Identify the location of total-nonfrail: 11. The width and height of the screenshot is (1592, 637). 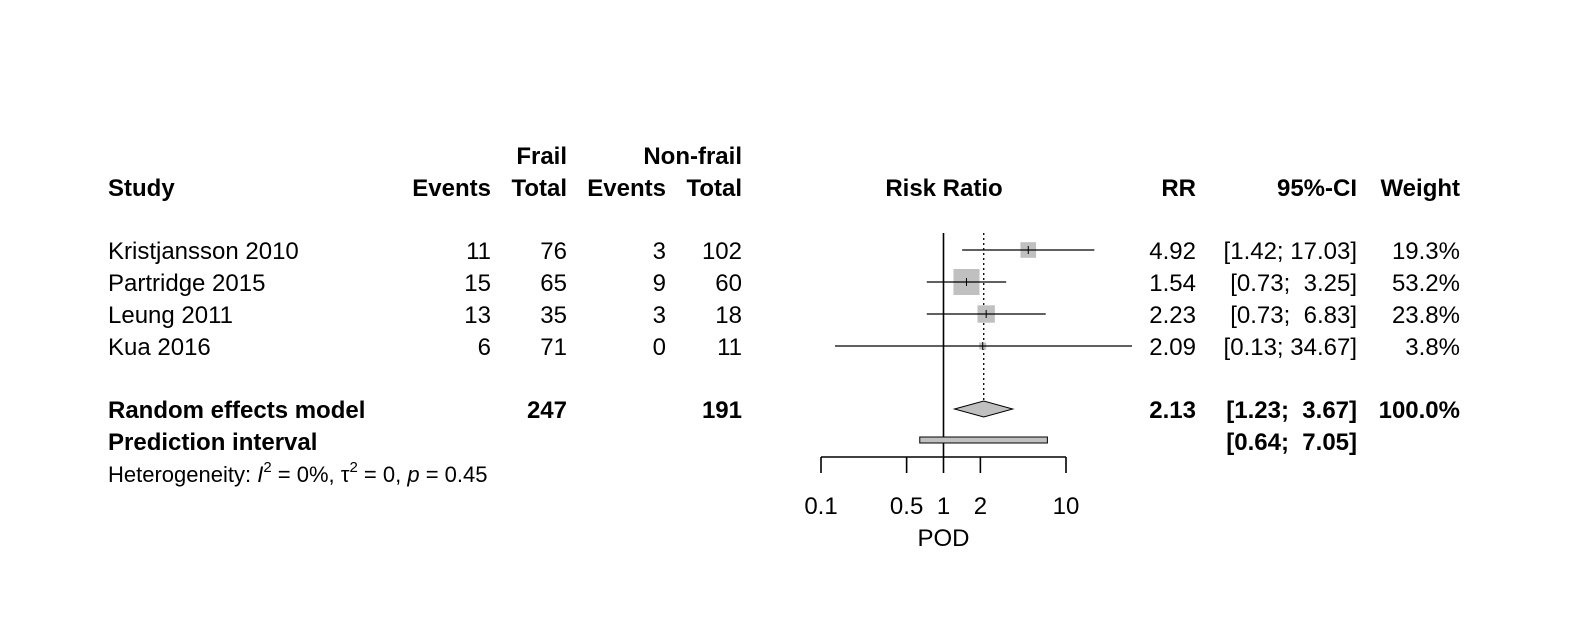
(729, 347).